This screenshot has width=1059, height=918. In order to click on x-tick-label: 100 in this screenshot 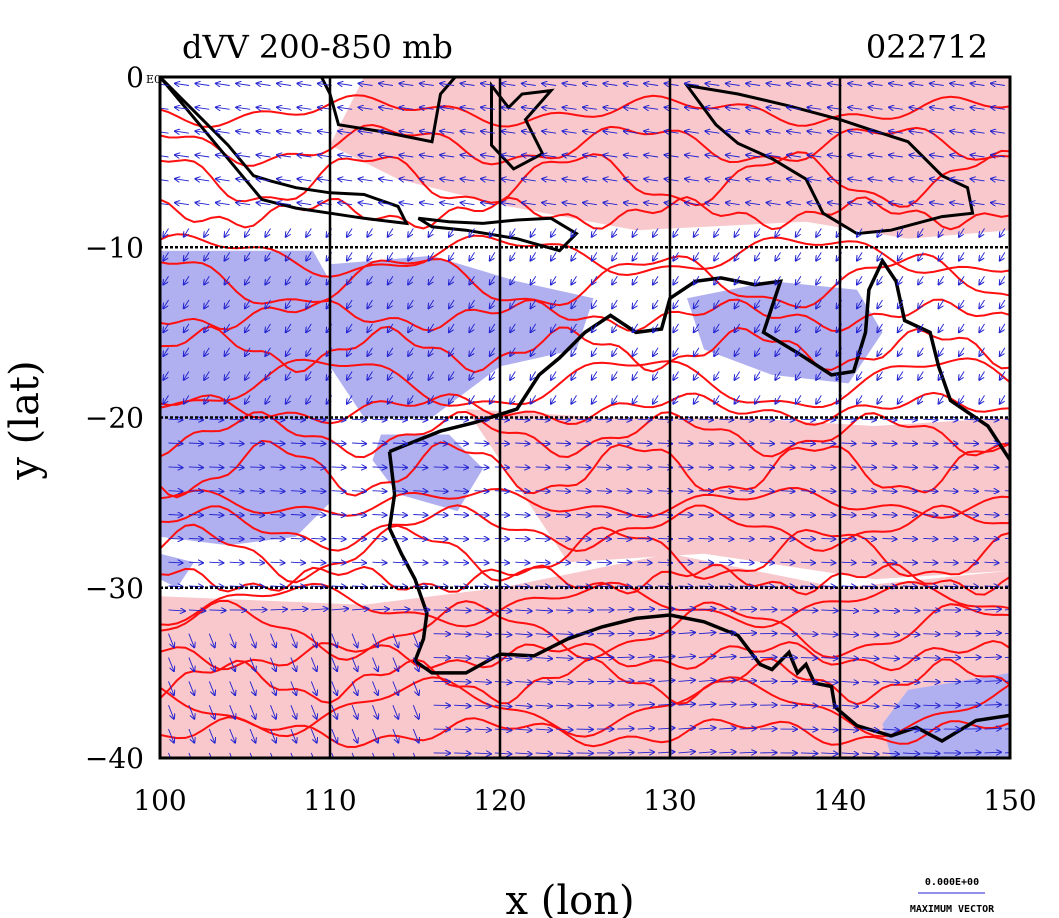, I will do `click(159, 800)`.